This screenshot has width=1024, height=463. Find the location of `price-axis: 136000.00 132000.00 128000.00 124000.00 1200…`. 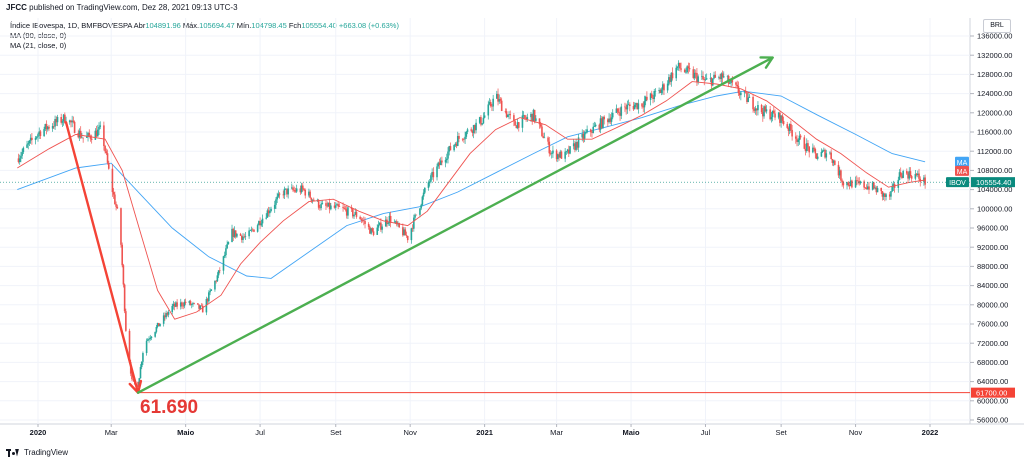

price-axis: 136000.00 132000.00 128000.00 124000.00 1200… is located at coordinates (980, 228).